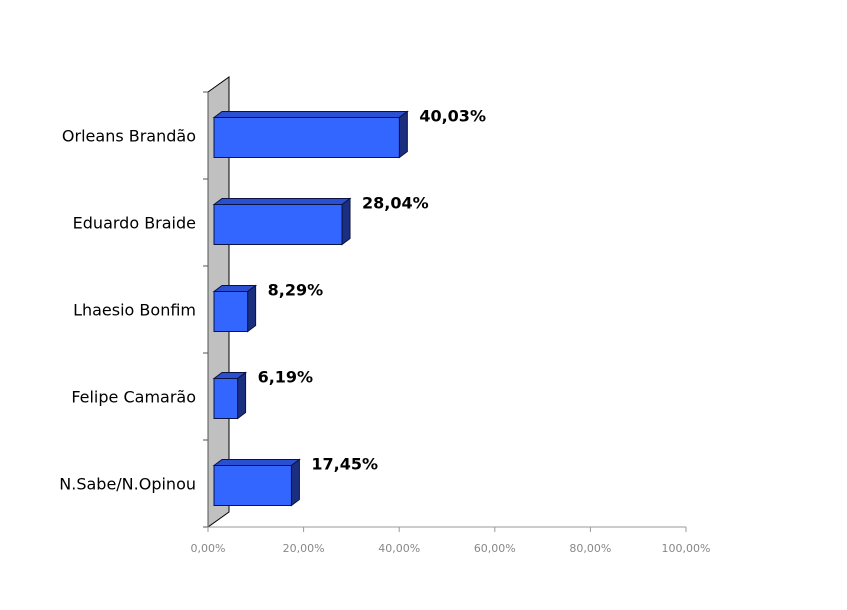  I want to click on category-label: Felipe Camarão, so click(133, 397).